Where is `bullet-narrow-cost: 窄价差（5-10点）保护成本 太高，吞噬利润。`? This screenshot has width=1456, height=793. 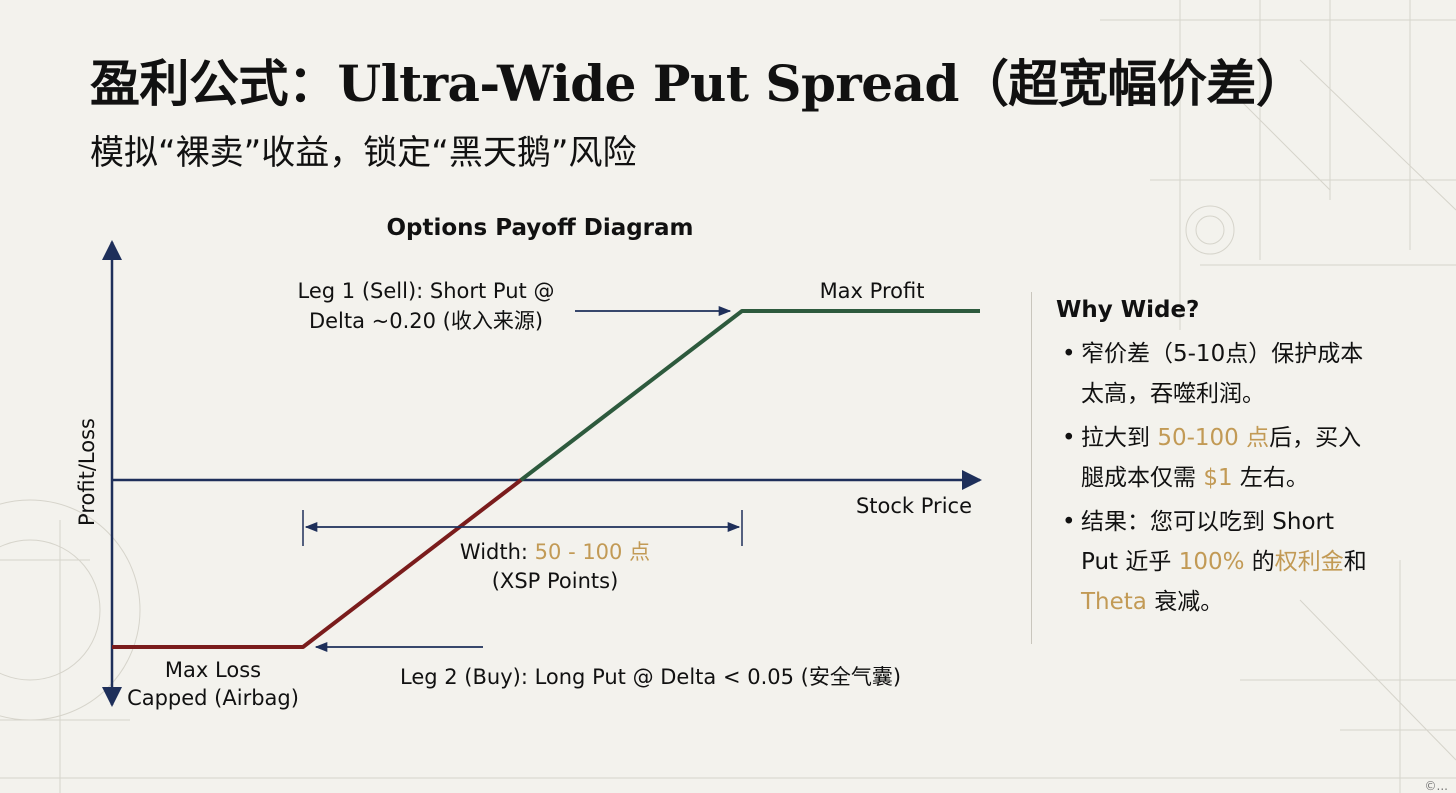 bullet-narrow-cost: 窄价差（5-10点）保护成本 太高，吞噬利润。 is located at coordinates (1236, 374).